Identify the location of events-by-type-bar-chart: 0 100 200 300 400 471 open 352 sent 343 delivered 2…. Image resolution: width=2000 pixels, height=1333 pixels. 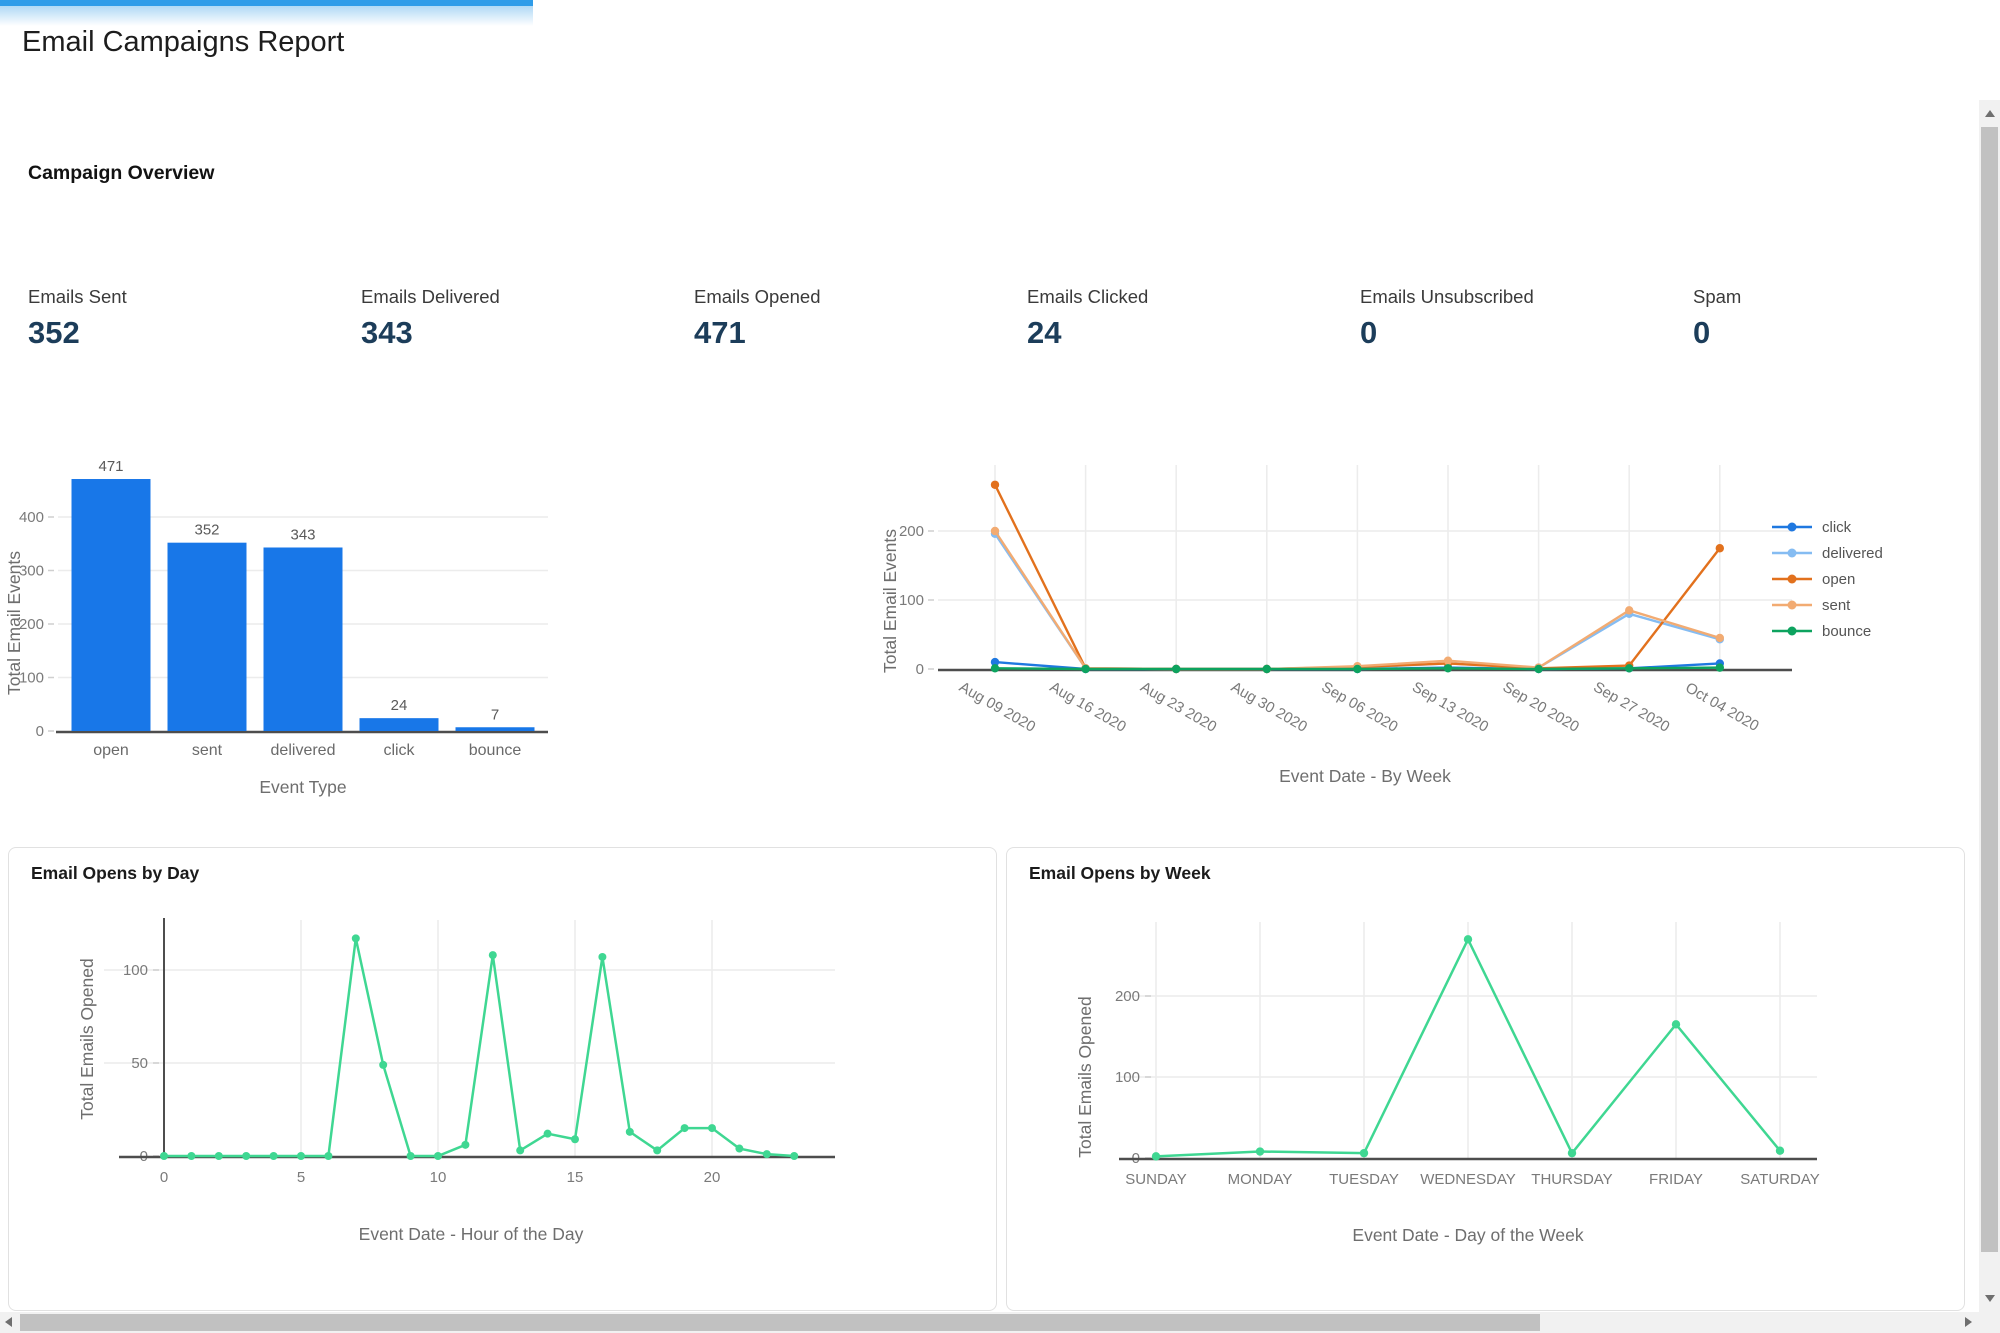
(276, 627).